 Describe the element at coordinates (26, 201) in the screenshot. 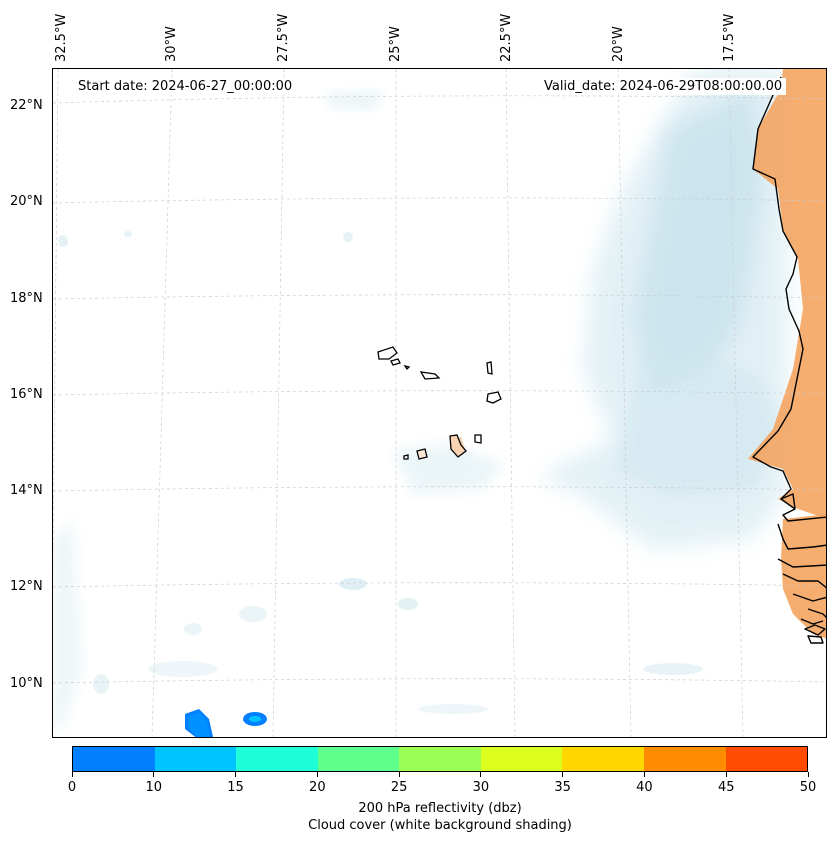

I see `lat-label-20n: 20°N` at that location.